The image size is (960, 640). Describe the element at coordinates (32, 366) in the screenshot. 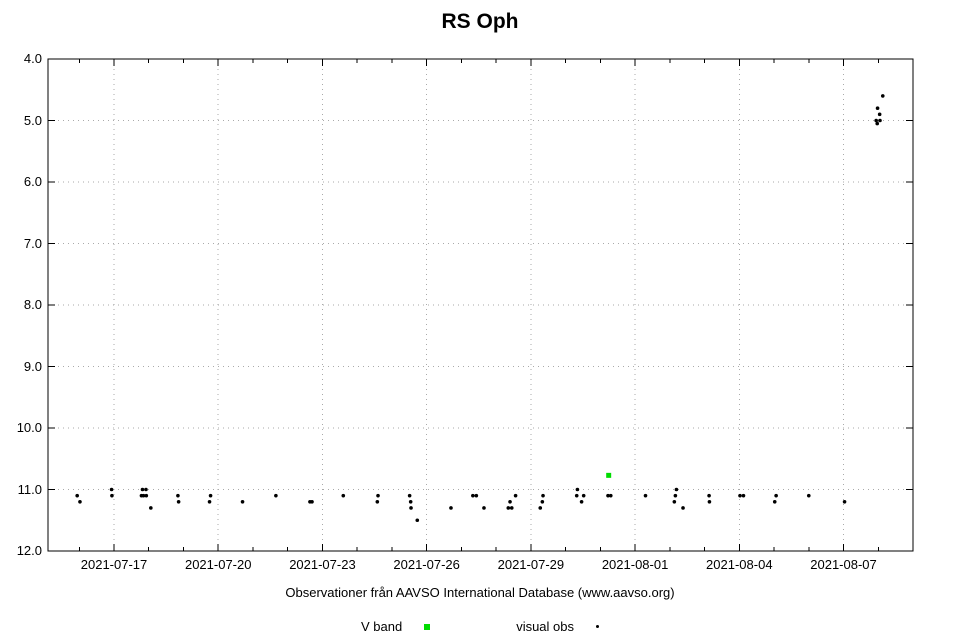

I see `y-tick-label: 9.0` at that location.